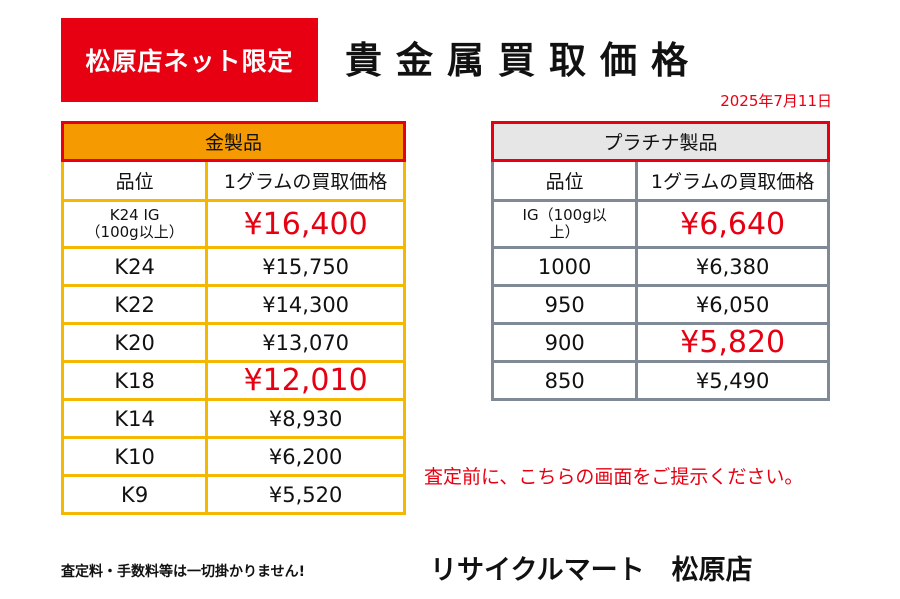  Describe the element at coordinates (134, 304) in the screenshot. I see `gold-grade: K22` at that location.